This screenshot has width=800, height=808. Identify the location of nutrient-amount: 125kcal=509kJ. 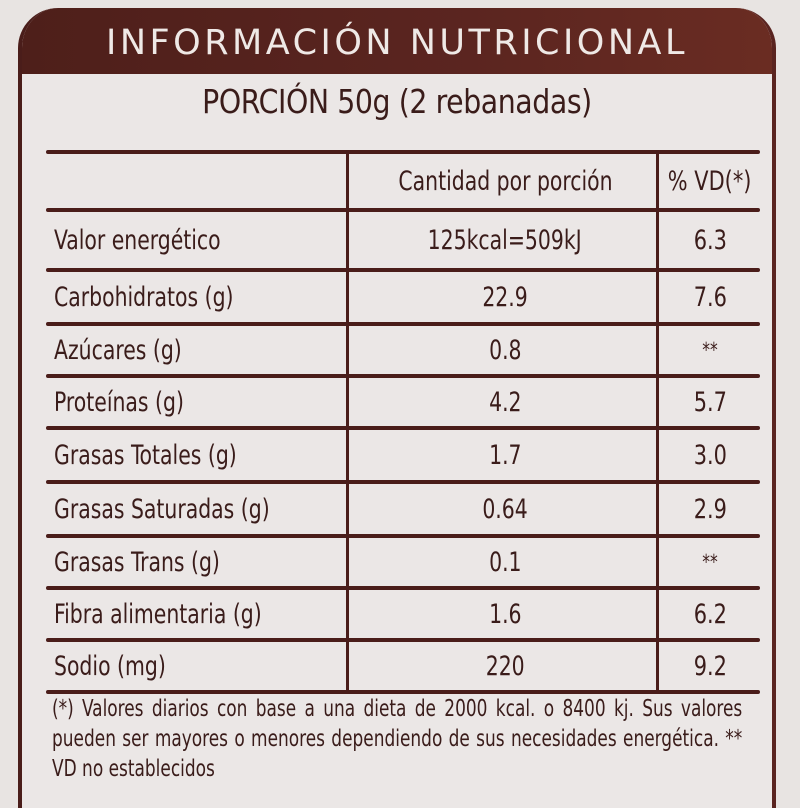
(505, 240).